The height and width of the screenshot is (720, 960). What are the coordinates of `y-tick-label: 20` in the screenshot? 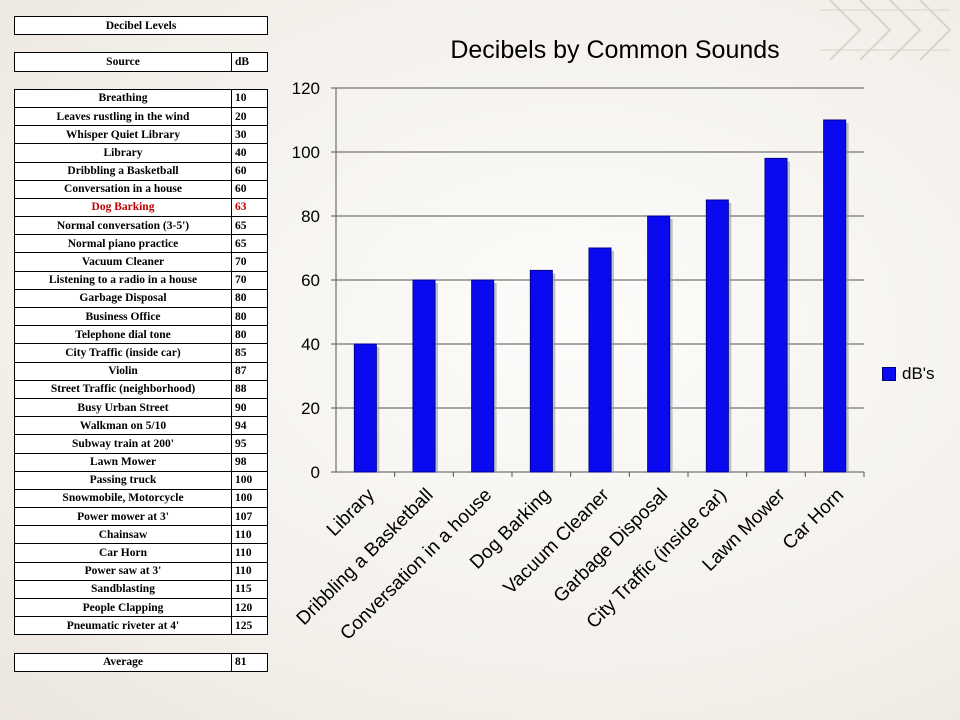 It's located at (310, 408).